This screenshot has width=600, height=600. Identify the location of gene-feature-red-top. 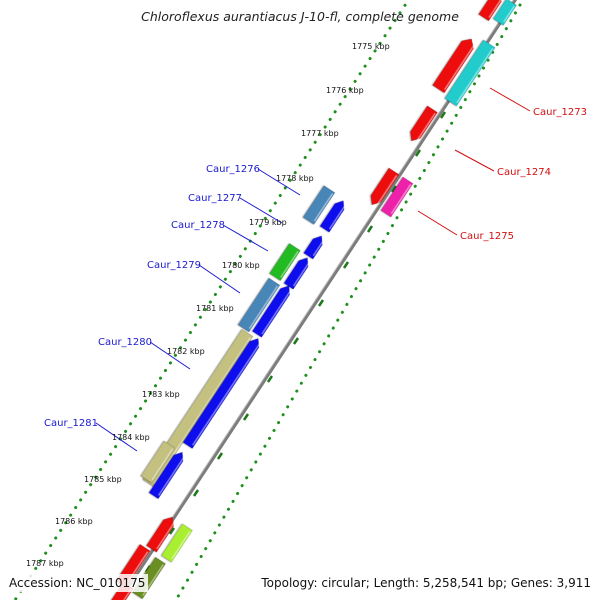
(492, 11).